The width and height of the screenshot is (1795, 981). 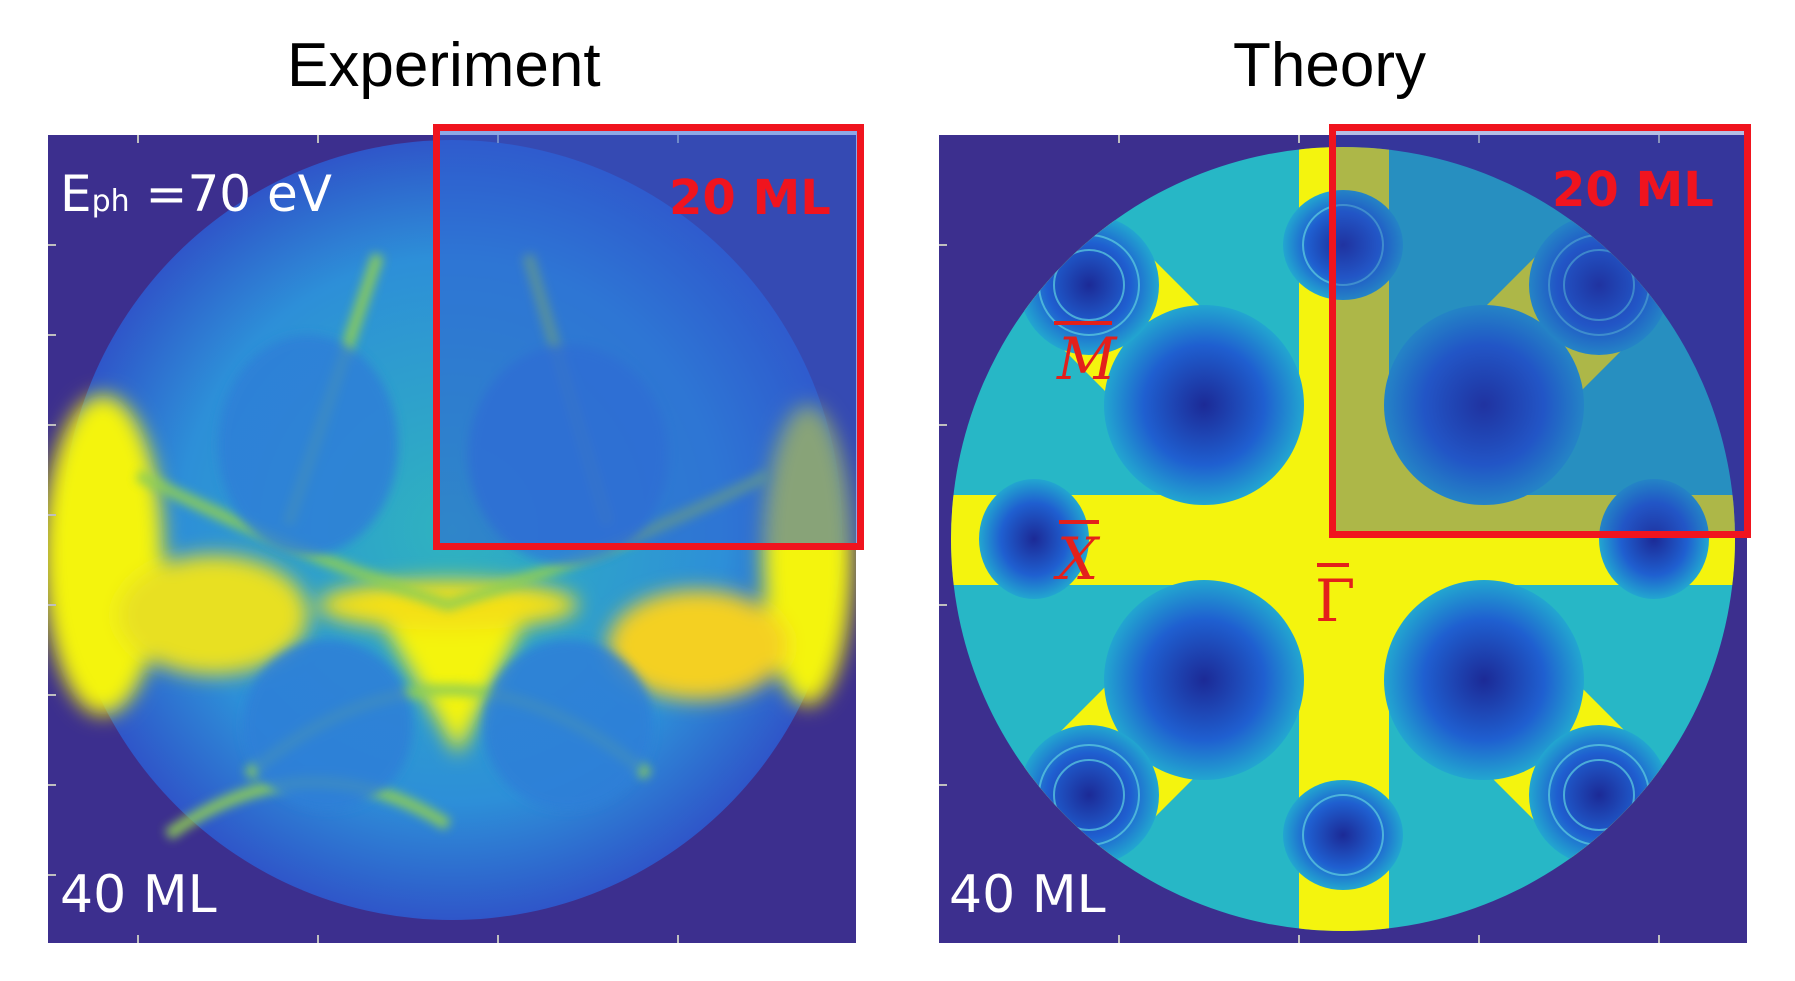 What do you see at coordinates (1027, 895) in the screenshot?
I see `theory-thickness-label: 40 ML` at bounding box center [1027, 895].